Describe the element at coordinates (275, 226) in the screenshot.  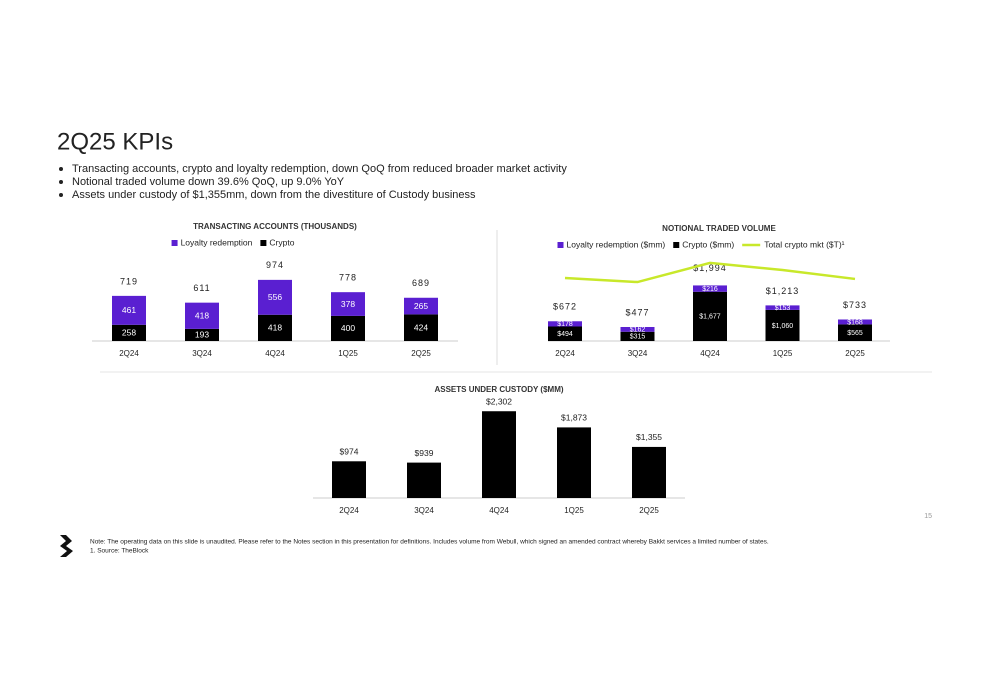
I see `chart-title: TRANSACTING ACCOUNTS (THOUSANDS)` at that location.